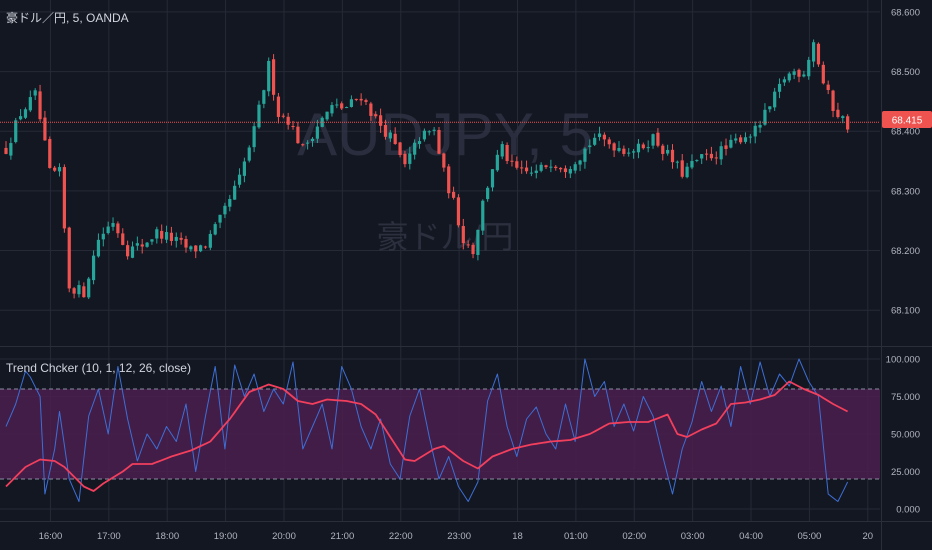  I want to click on indicator-title: Trend Chcker (10, 1, 12, 26, close), so click(98, 368).